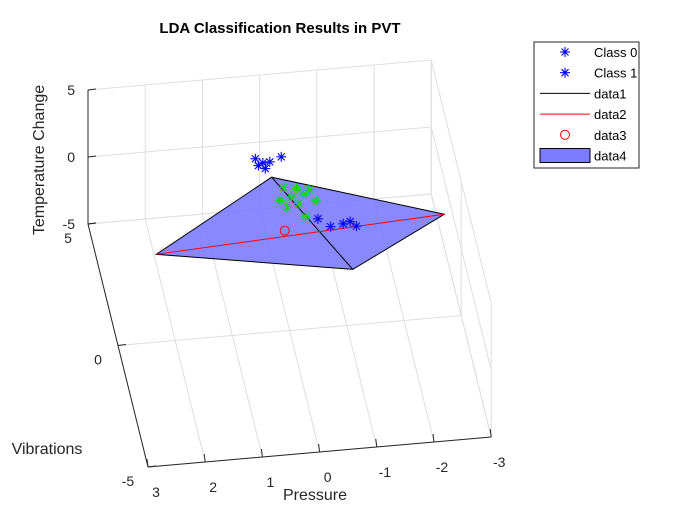 Image resolution: width=700 pixels, height=525 pixels. What do you see at coordinates (610, 135) in the screenshot?
I see `legend-label: data3` at bounding box center [610, 135].